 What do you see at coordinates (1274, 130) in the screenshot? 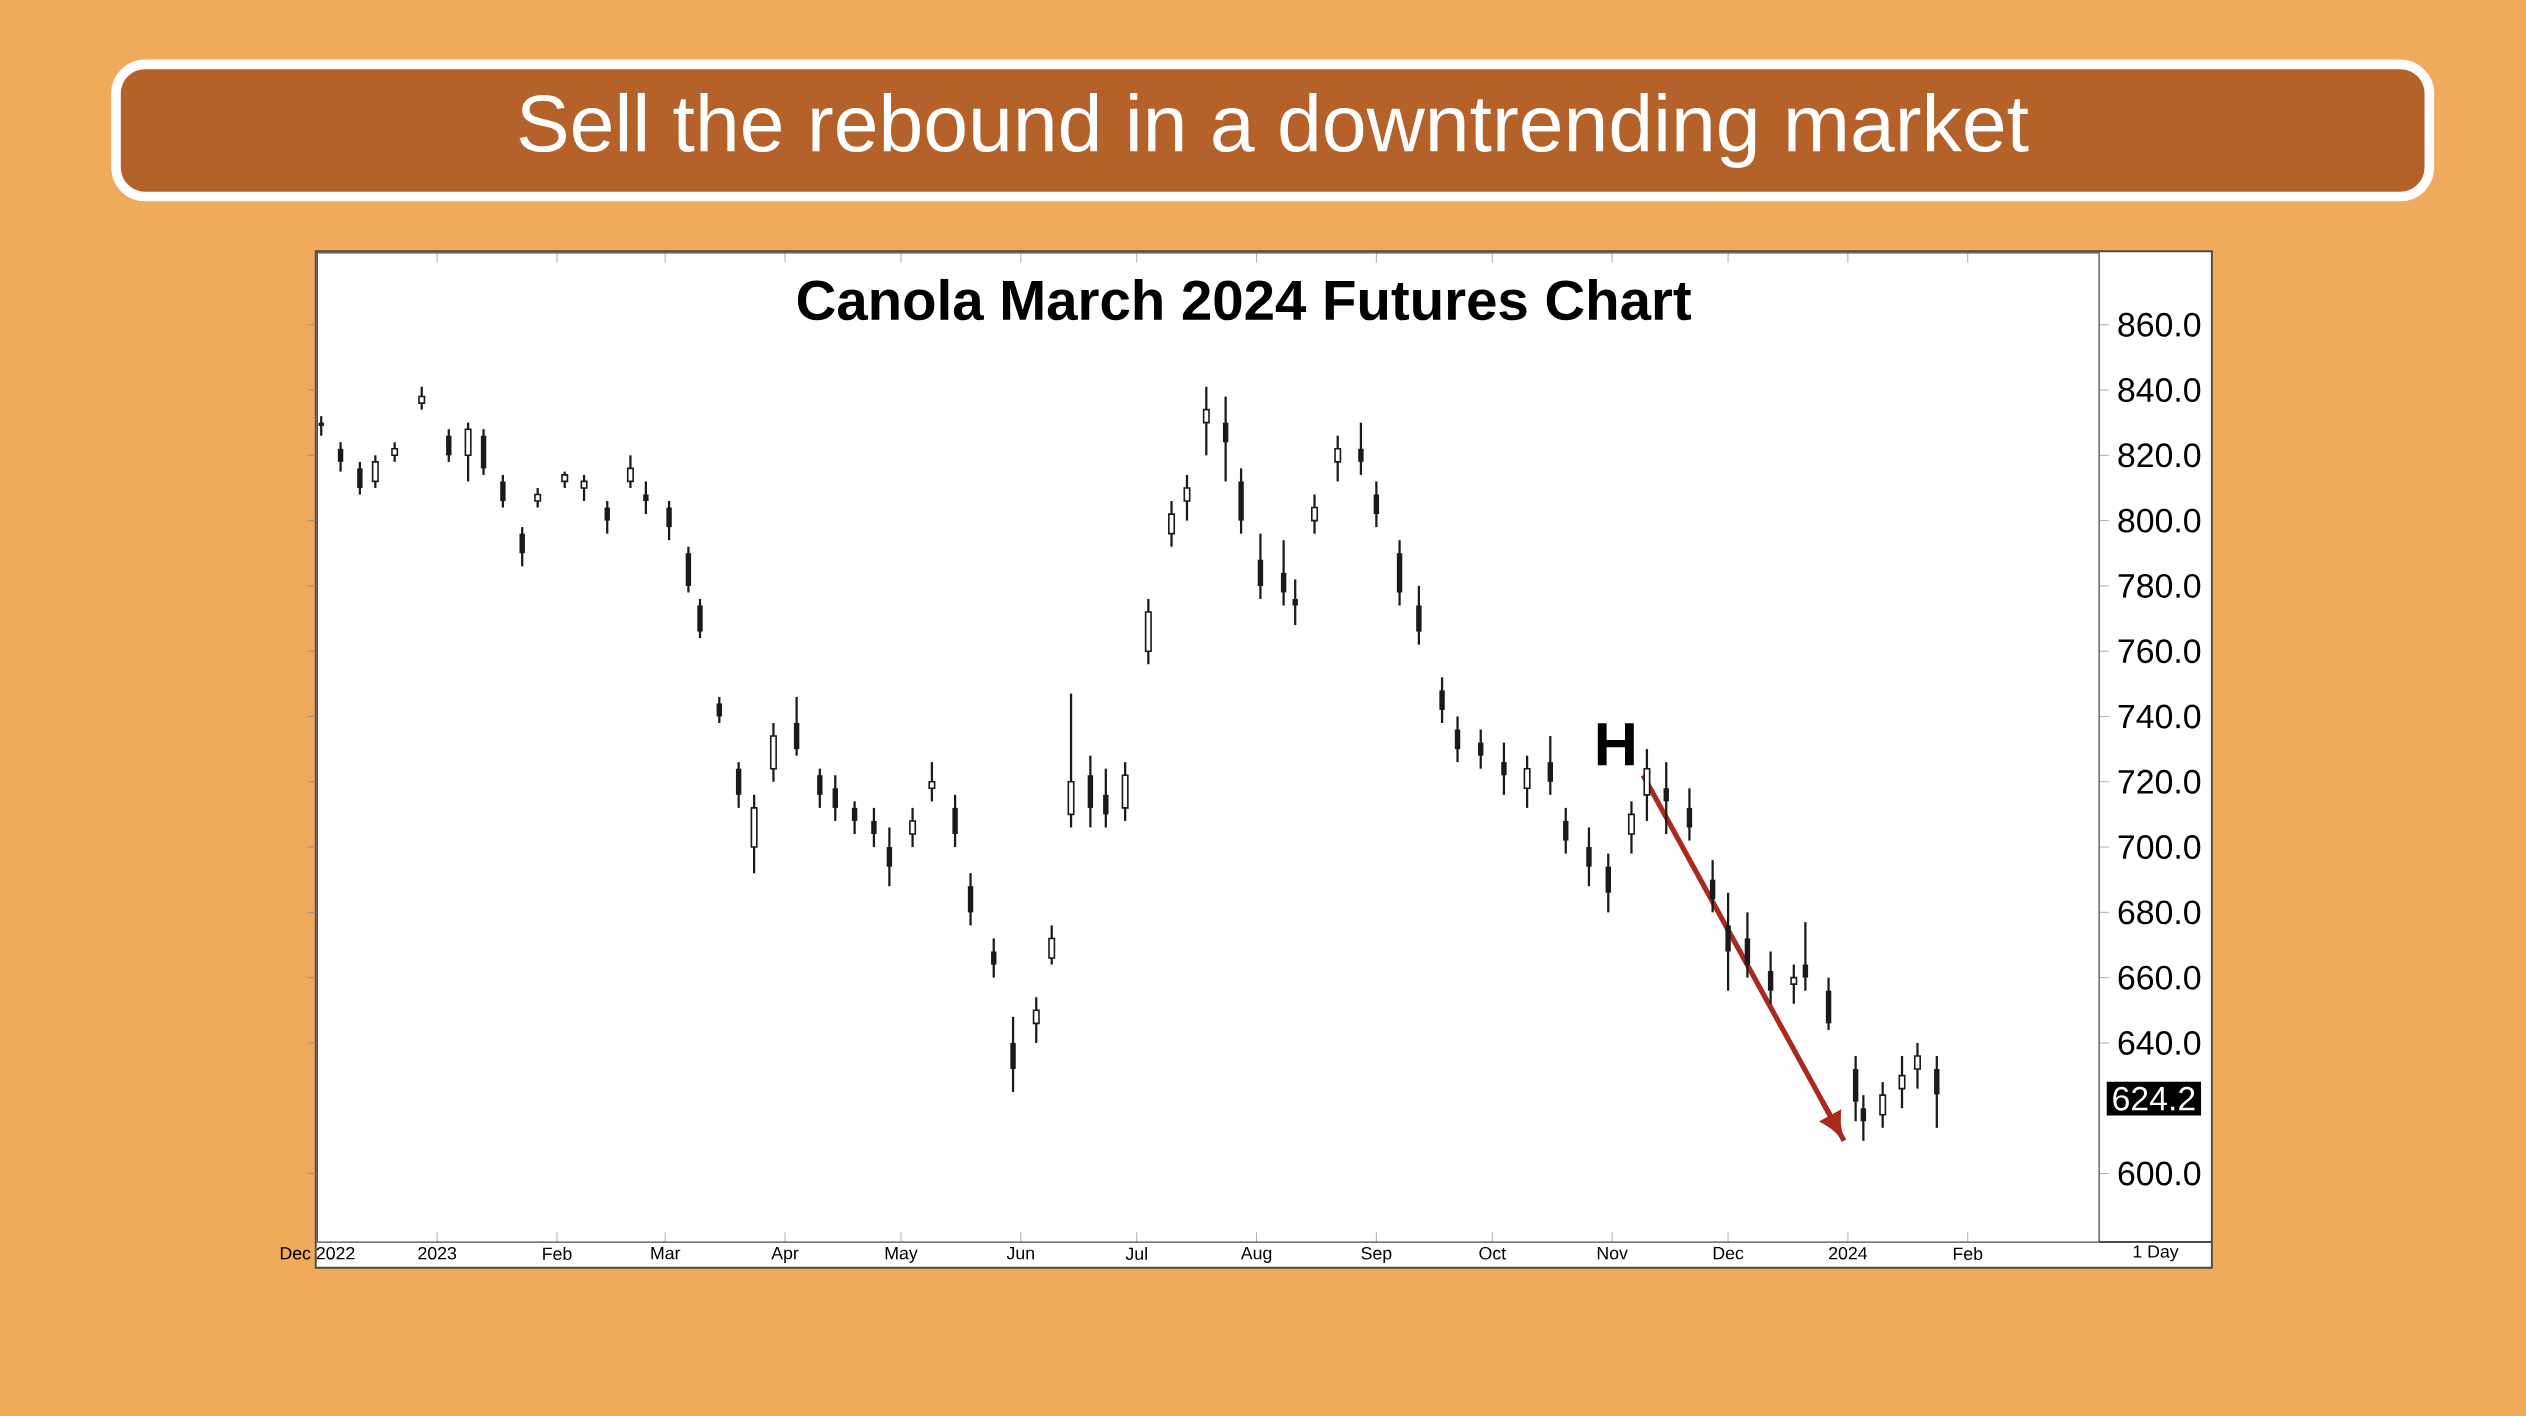
I see `chart-title: Sell the rebound in a downtrending market` at bounding box center [1274, 130].